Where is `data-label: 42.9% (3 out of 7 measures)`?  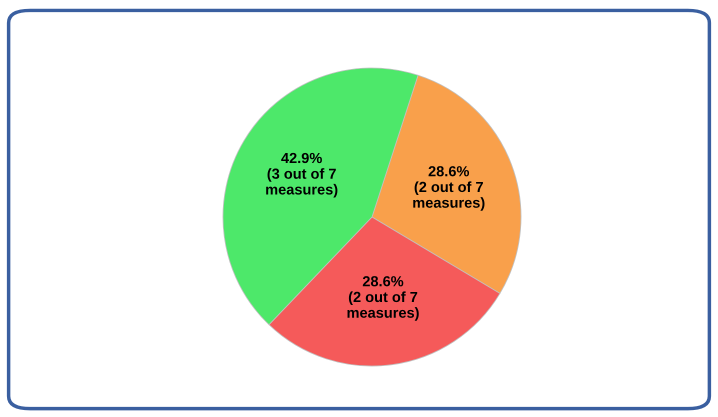
data-label: 42.9% (3 out of 7 measures) is located at coordinates (302, 175).